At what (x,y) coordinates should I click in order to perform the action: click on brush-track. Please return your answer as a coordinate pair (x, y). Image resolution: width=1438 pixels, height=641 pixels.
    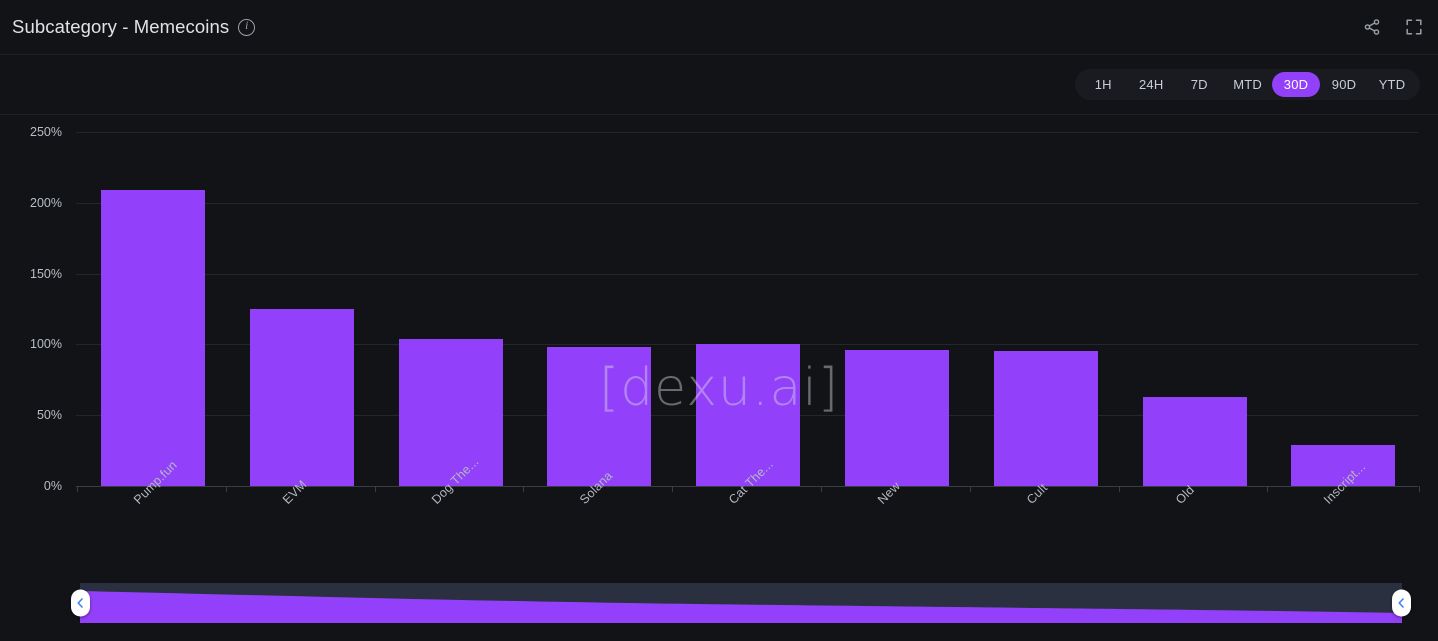
    Looking at the image, I should click on (741, 603).